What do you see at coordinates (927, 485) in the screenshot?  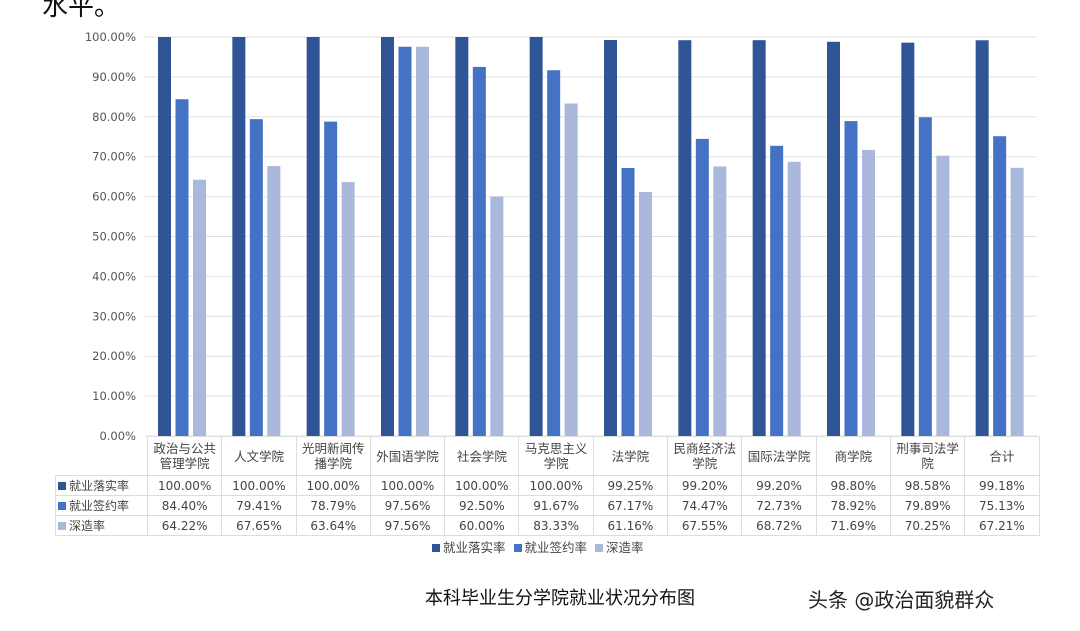 I see `data-label: 98.58%` at bounding box center [927, 485].